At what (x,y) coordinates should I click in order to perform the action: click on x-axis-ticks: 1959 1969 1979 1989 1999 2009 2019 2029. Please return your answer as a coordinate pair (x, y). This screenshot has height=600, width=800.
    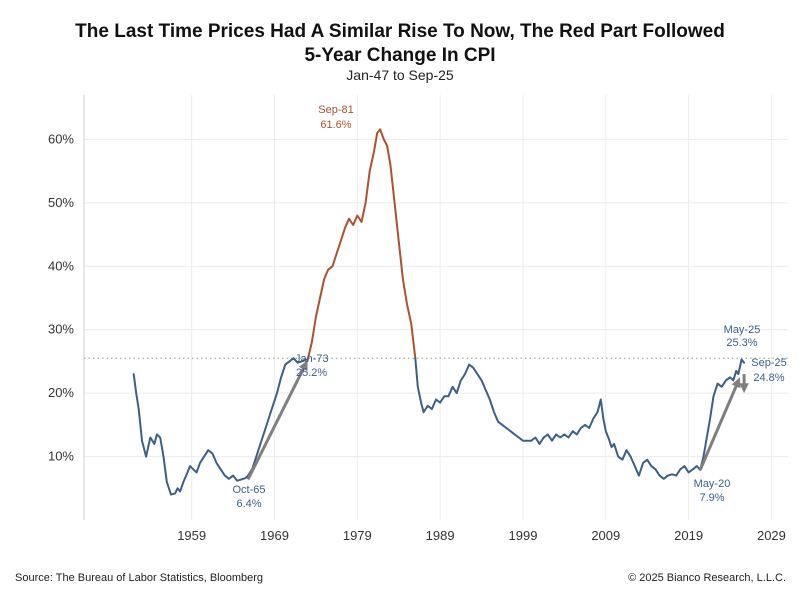
    Looking at the image, I should click on (481, 535).